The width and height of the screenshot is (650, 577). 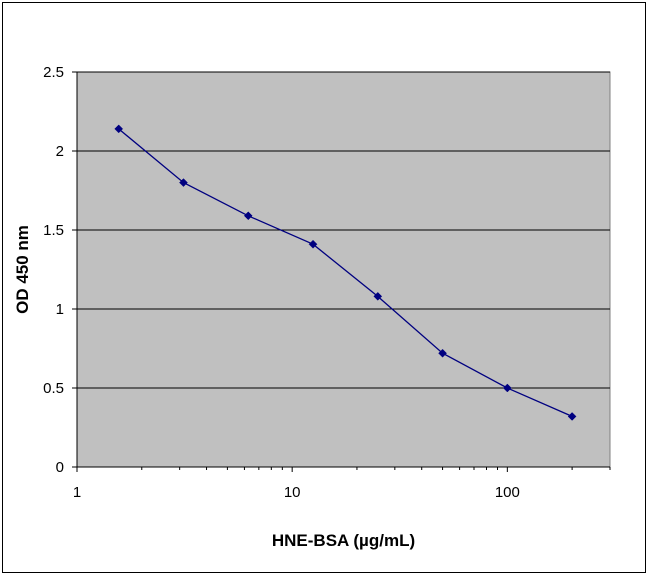 What do you see at coordinates (60, 151) in the screenshot?
I see `y-tick-label: 2` at bounding box center [60, 151].